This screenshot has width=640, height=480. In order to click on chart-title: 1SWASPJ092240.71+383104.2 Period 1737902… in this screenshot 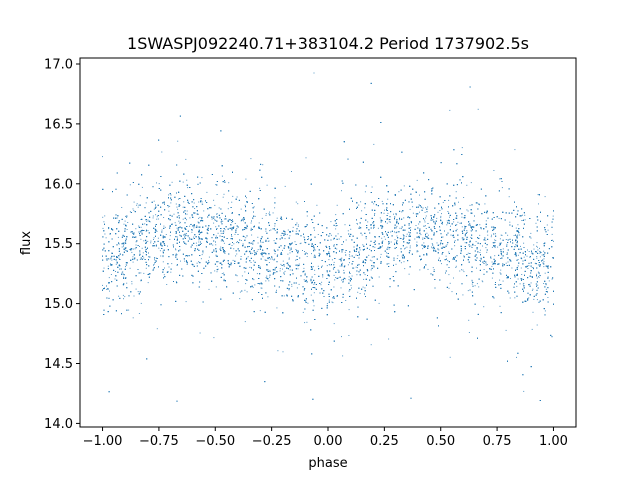, I will do `click(328, 43)`.